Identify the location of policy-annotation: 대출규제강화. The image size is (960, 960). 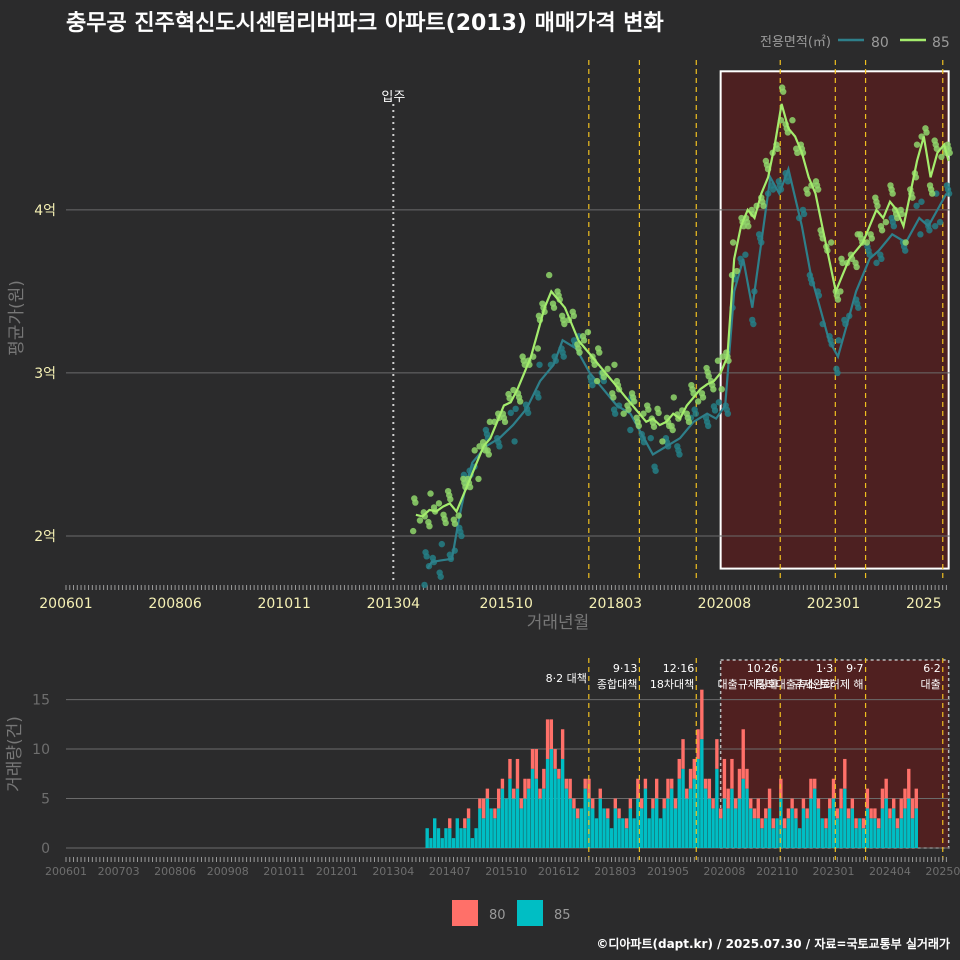
(748, 684).